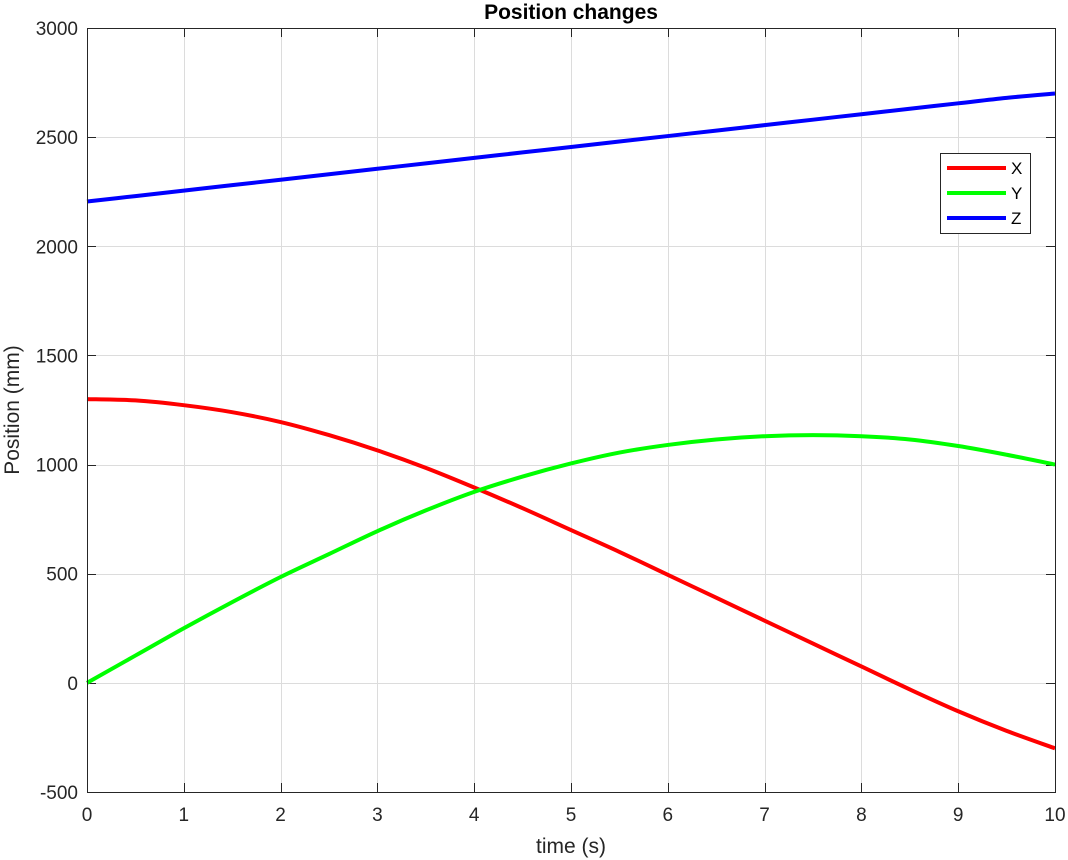 This screenshot has width=1068, height=860. Describe the element at coordinates (571, 147) in the screenshot. I see `series-line-z` at that location.